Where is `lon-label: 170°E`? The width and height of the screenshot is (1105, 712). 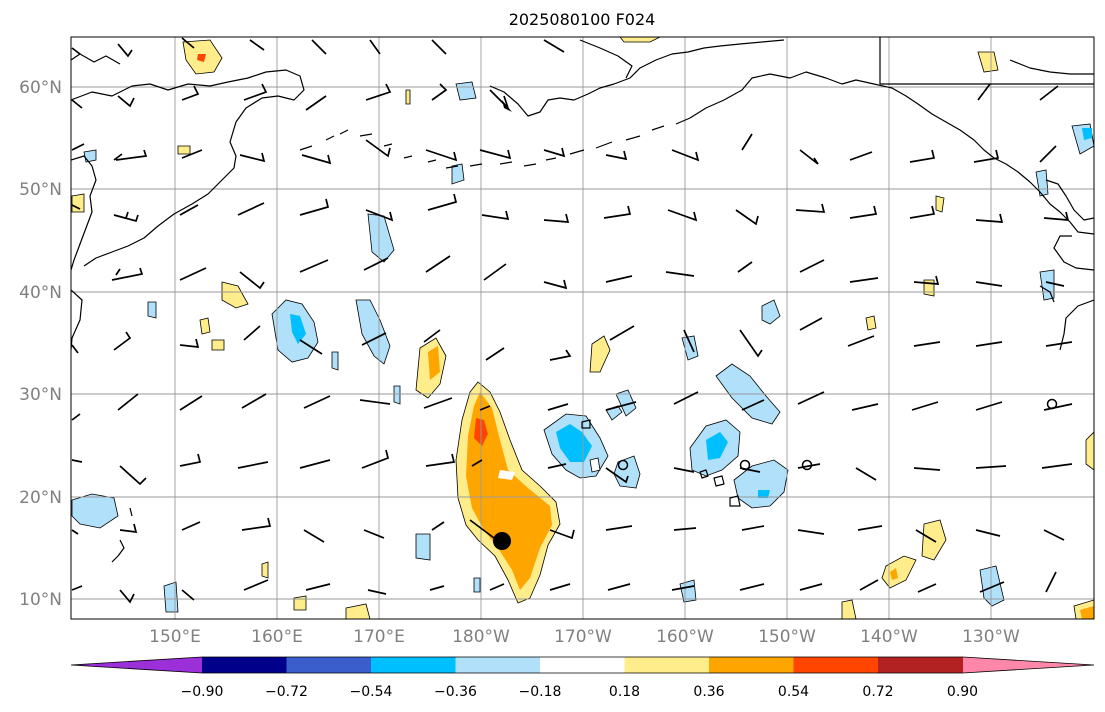 lon-label: 170°E is located at coordinates (379, 637).